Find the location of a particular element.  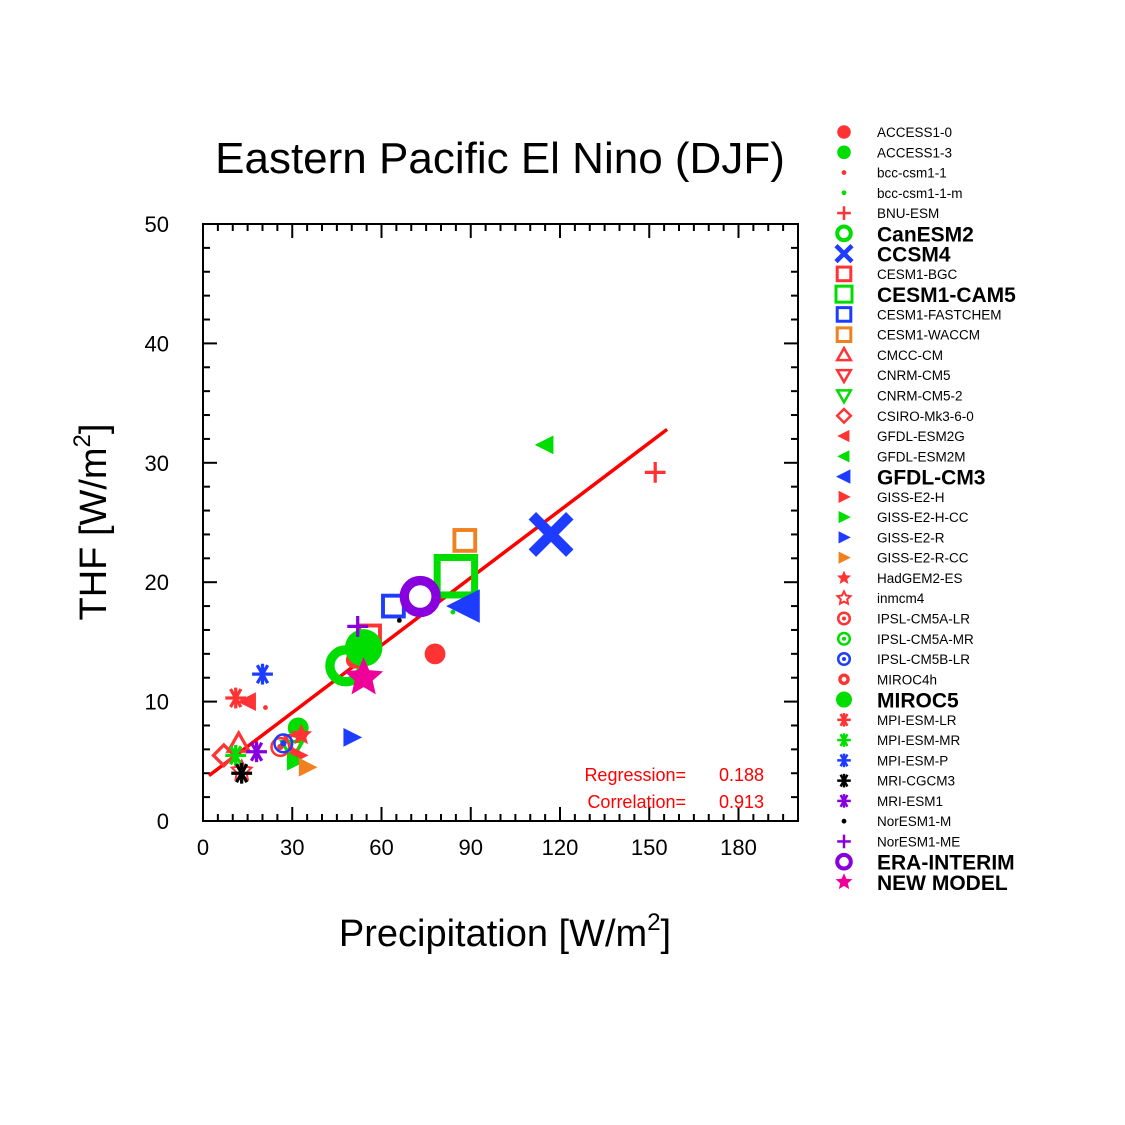

legend-item-label: MPI-ESM-P is located at coordinates (912, 760).